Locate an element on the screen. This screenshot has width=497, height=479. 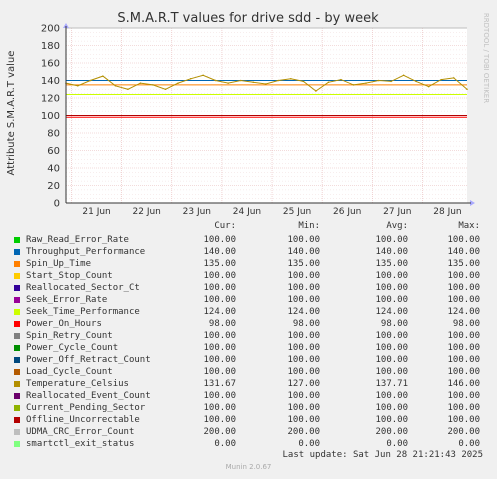
y-tick-labels: 0 20 40 60 80 100 120 140 160 180 200 is located at coordinates (50, 117).